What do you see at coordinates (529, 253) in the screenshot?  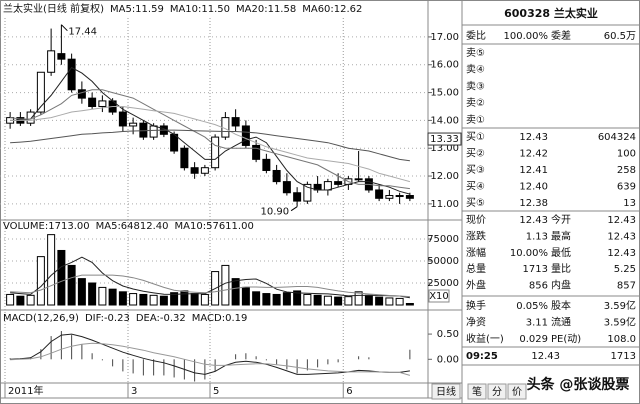 I see `quote-value: 10.00%` at bounding box center [529, 253].